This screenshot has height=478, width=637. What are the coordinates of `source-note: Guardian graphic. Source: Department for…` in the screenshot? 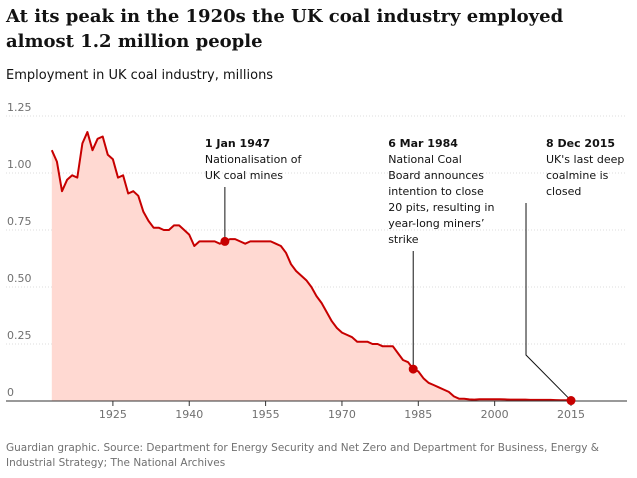 It's located at (302, 455).